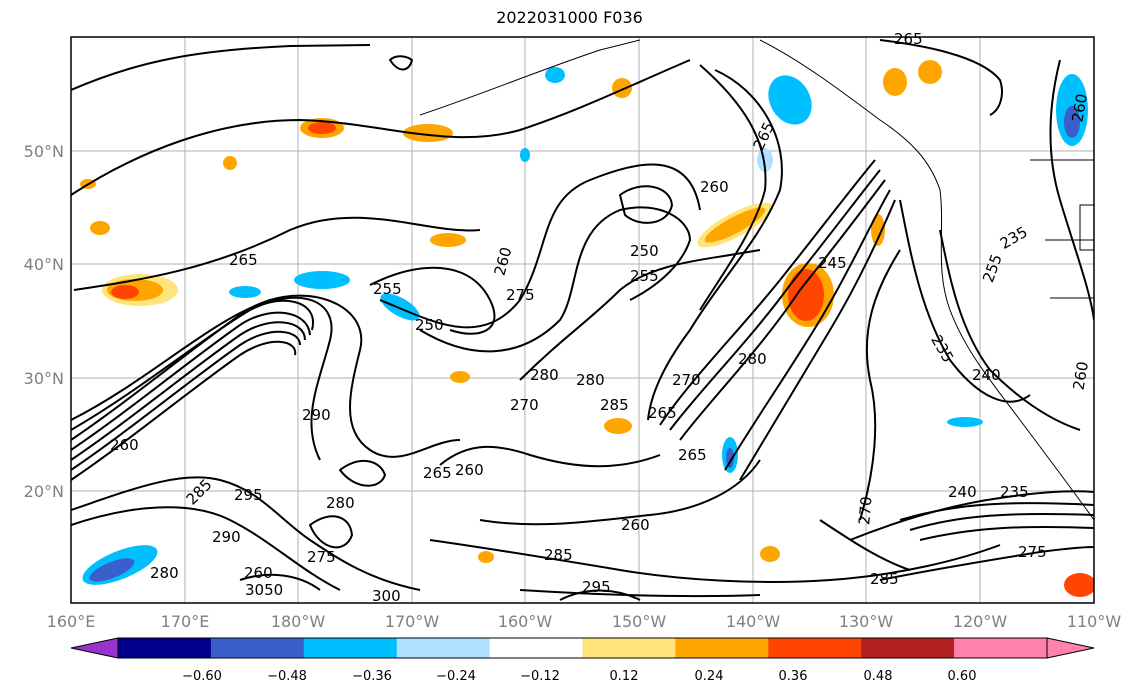  I want to click on colorbar-tick-label: −0.24, so click(456, 676).